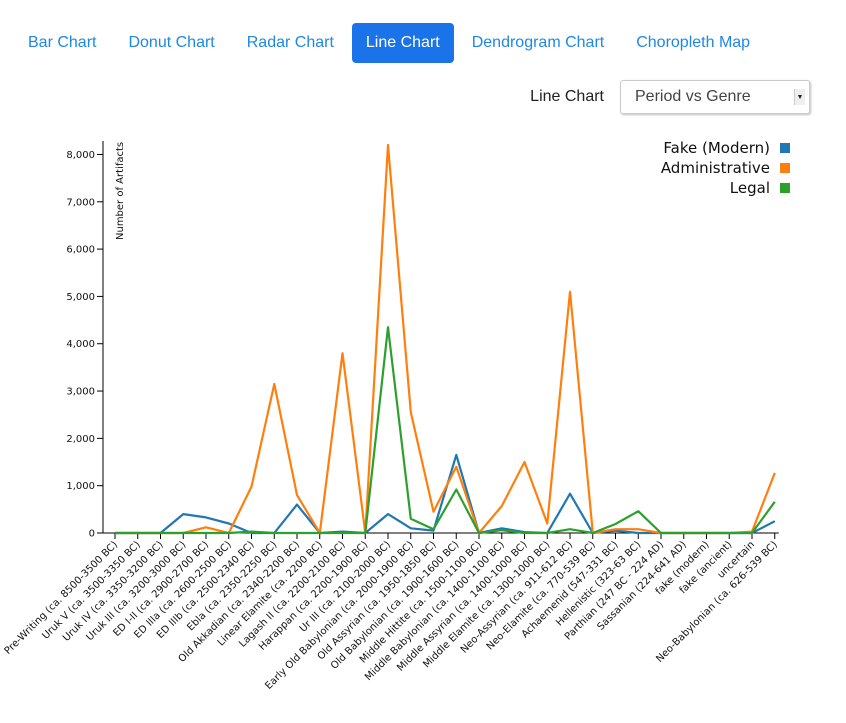  I want to click on y-tick-label: 2,000, so click(80, 439).